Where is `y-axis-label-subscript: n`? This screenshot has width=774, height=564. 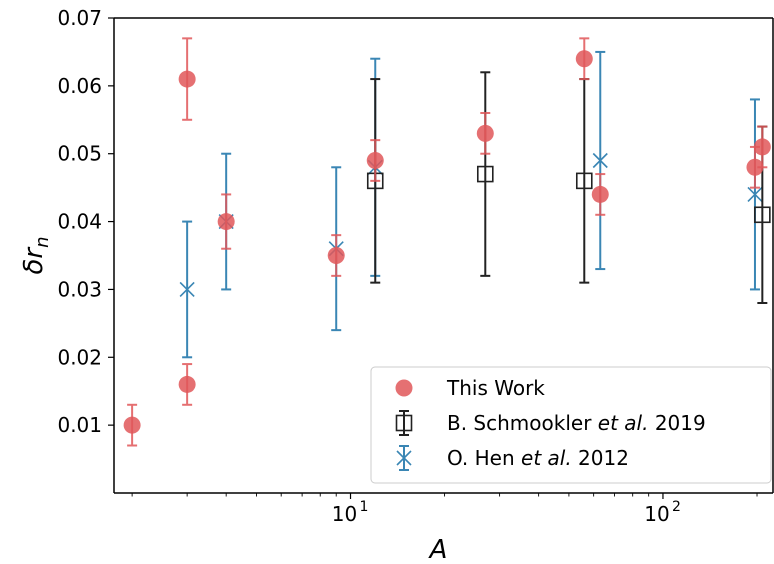
y-axis-label-subscript: n is located at coordinates (42, 241).